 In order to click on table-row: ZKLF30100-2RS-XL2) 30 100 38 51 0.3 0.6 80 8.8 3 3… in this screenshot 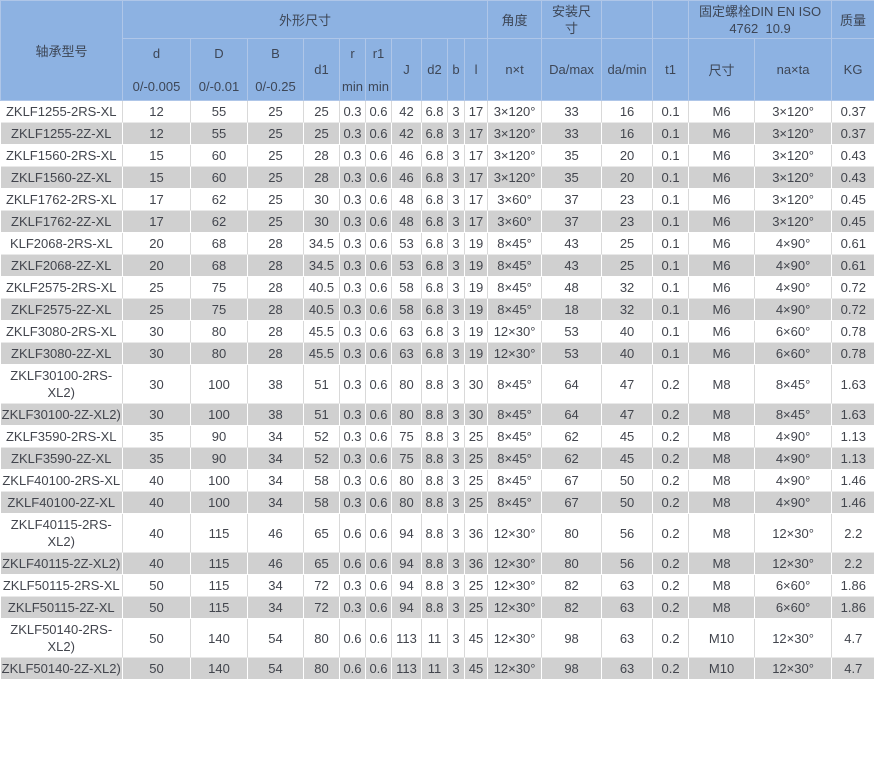, I will do `click(437, 384)`.